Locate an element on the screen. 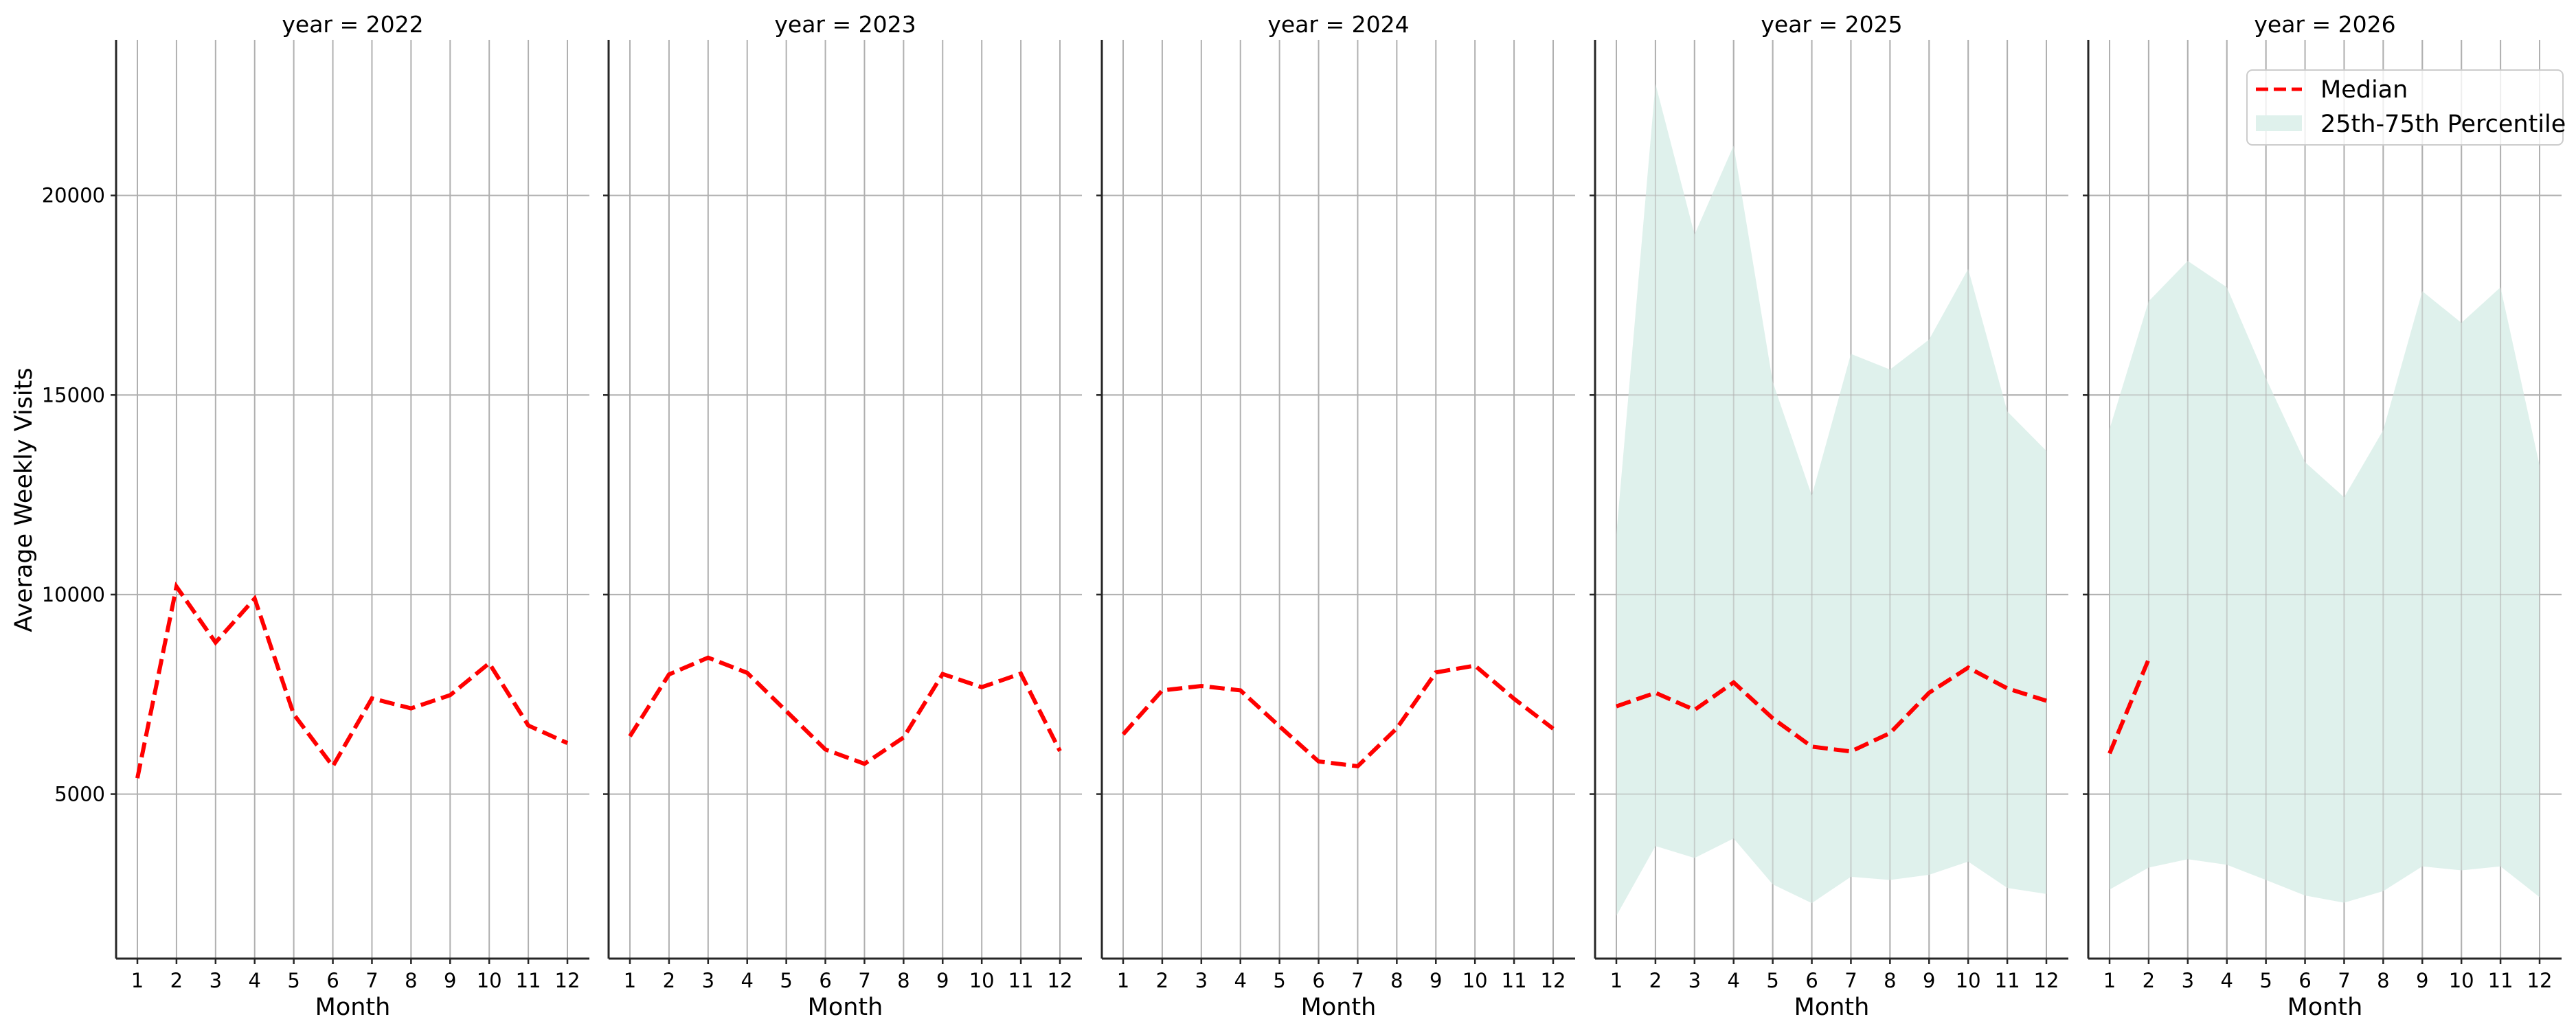 This screenshot has height=1030, width=2576. legend-box is located at coordinates (2405, 107).